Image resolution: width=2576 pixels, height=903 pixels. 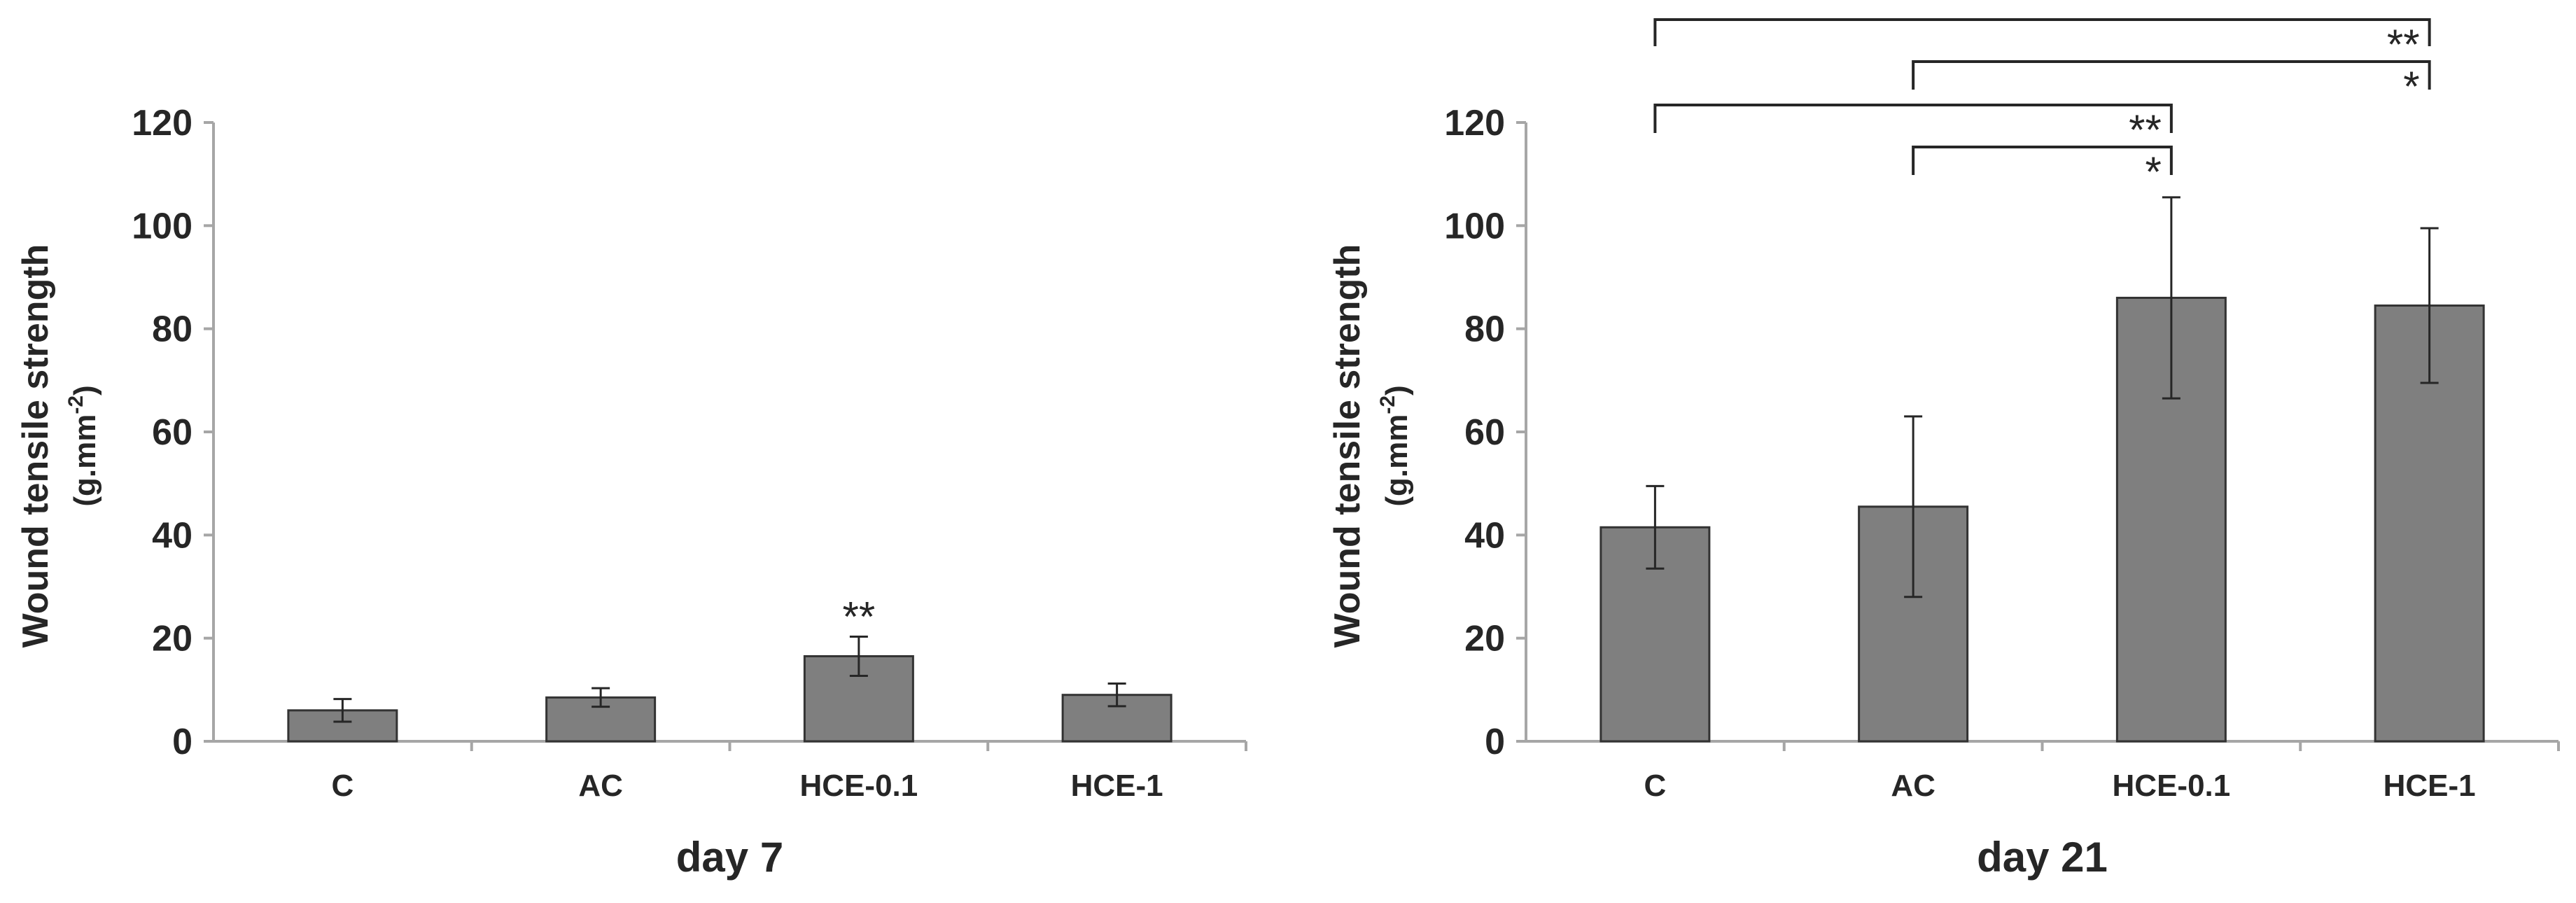 I want to click on bar, so click(x=342, y=726).